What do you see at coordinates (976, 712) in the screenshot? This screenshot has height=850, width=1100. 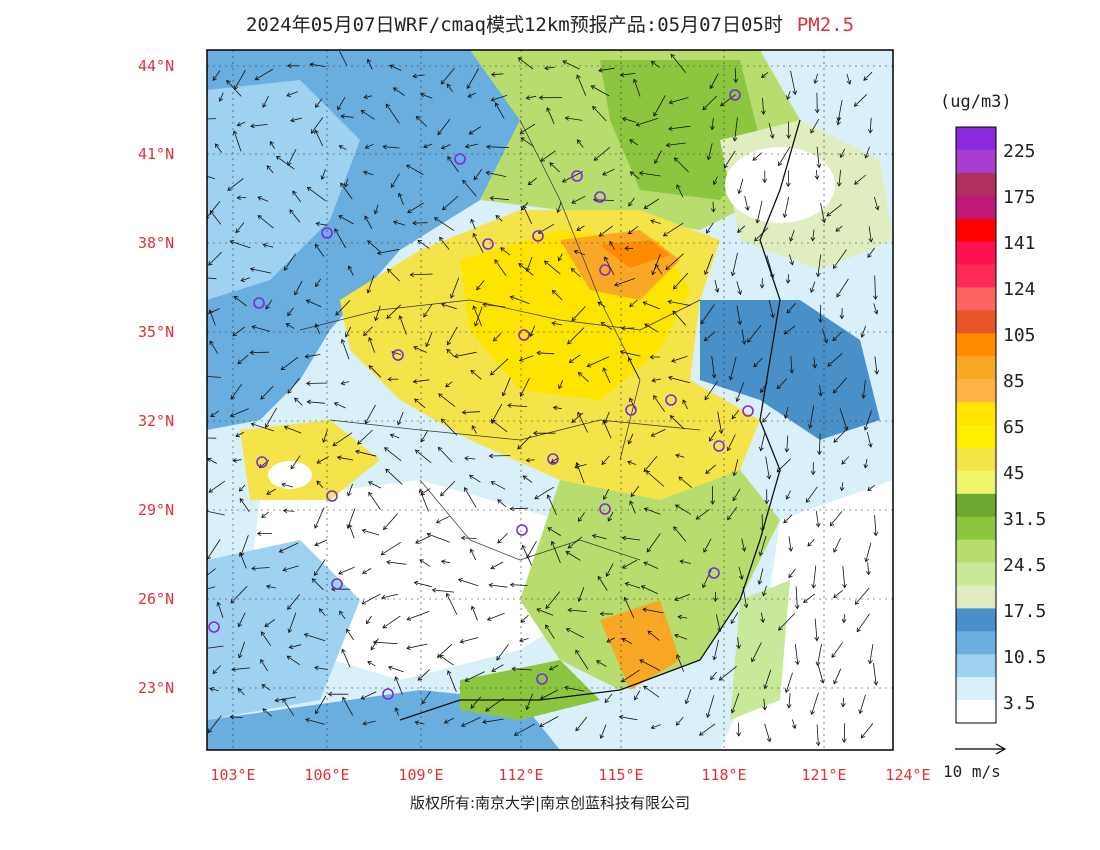 I see `colorbar-swatch` at bounding box center [976, 712].